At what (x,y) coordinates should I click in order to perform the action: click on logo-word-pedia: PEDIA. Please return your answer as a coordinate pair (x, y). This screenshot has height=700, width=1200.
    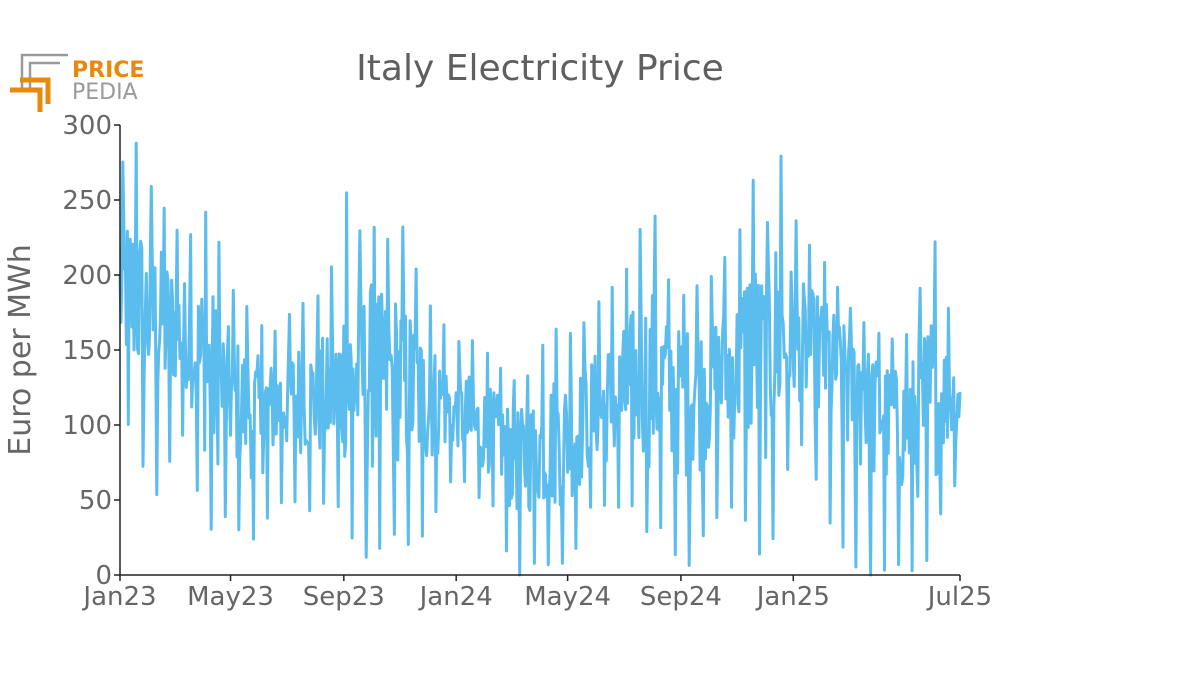
    Looking at the image, I should click on (105, 92).